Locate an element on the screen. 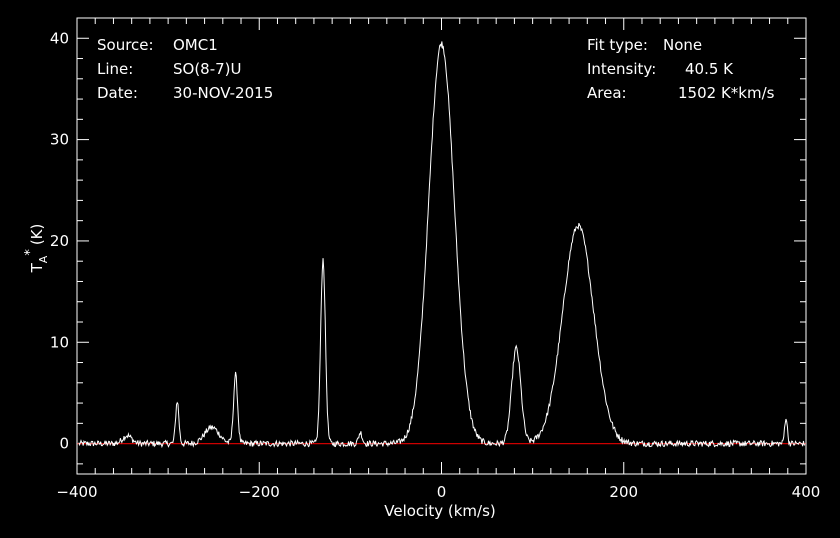 Image resolution: width=840 pixels, height=538 pixels. x-tick-label: 200 is located at coordinates (623, 492).